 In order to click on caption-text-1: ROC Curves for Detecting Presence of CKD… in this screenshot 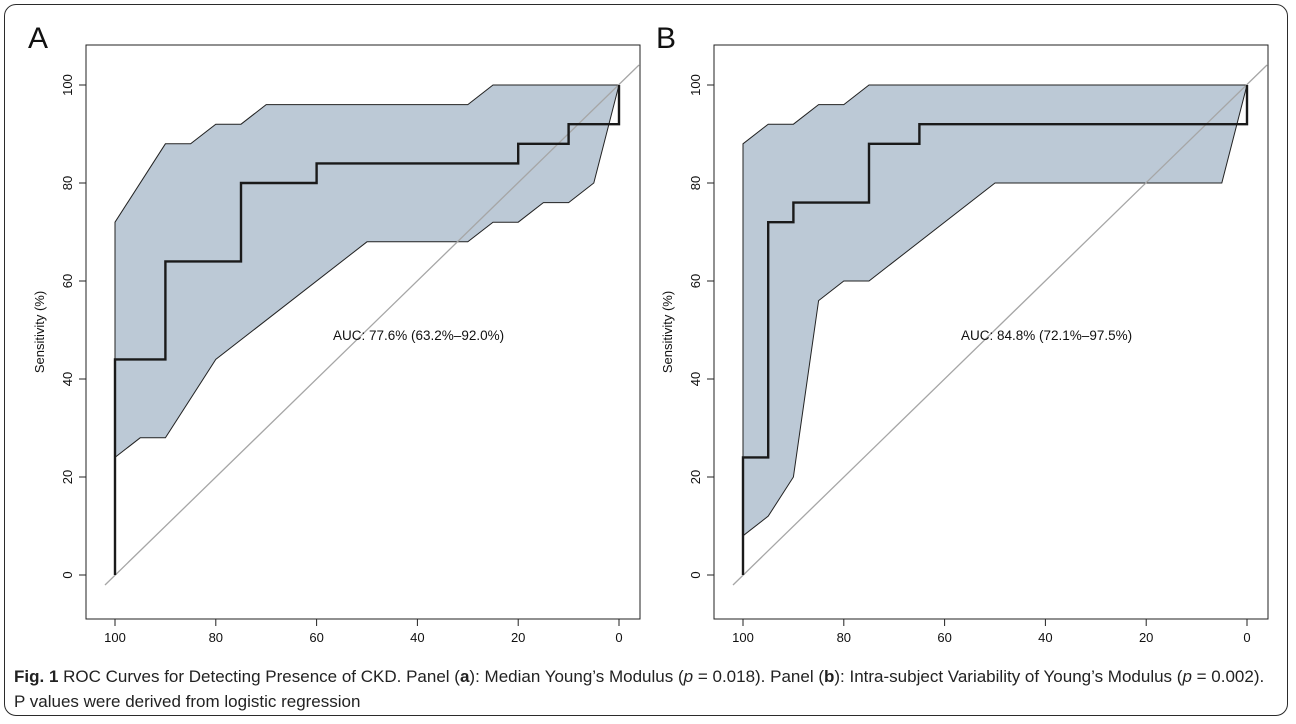, I will do `click(259, 676)`.